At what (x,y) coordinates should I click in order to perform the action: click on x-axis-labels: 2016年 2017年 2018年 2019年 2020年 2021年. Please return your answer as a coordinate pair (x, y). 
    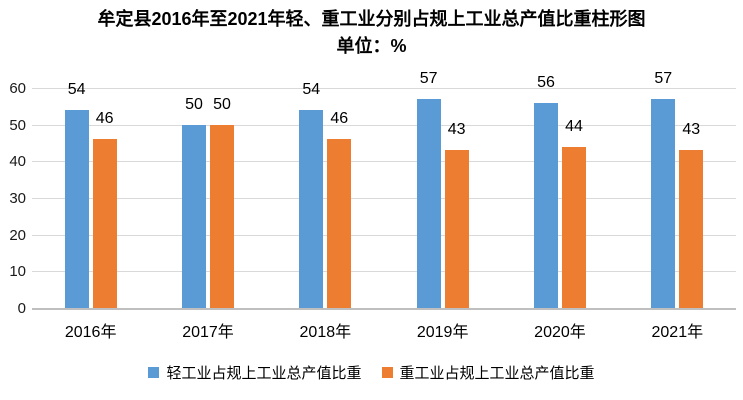
    Looking at the image, I should click on (384, 330).